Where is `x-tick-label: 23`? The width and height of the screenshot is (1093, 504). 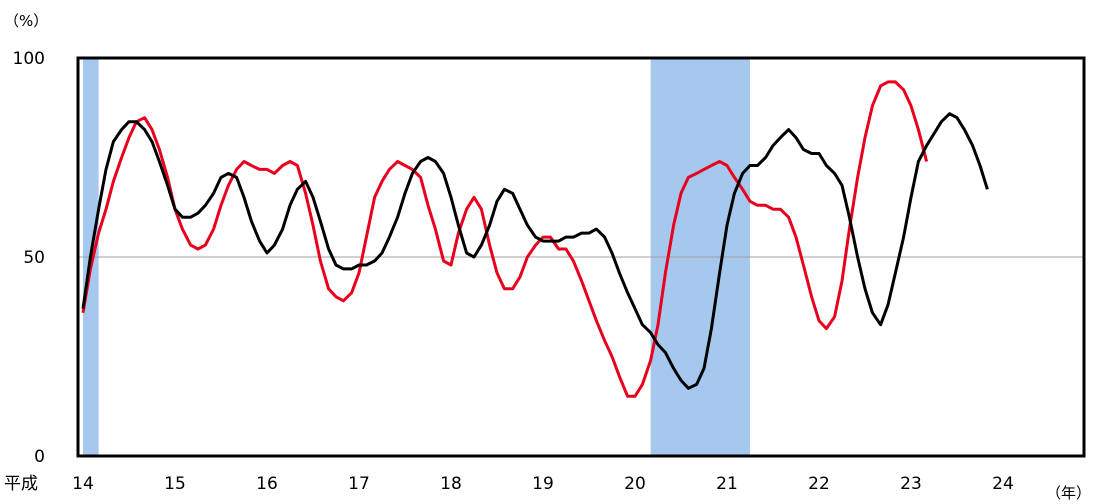
x-tick-label: 23 is located at coordinates (911, 484).